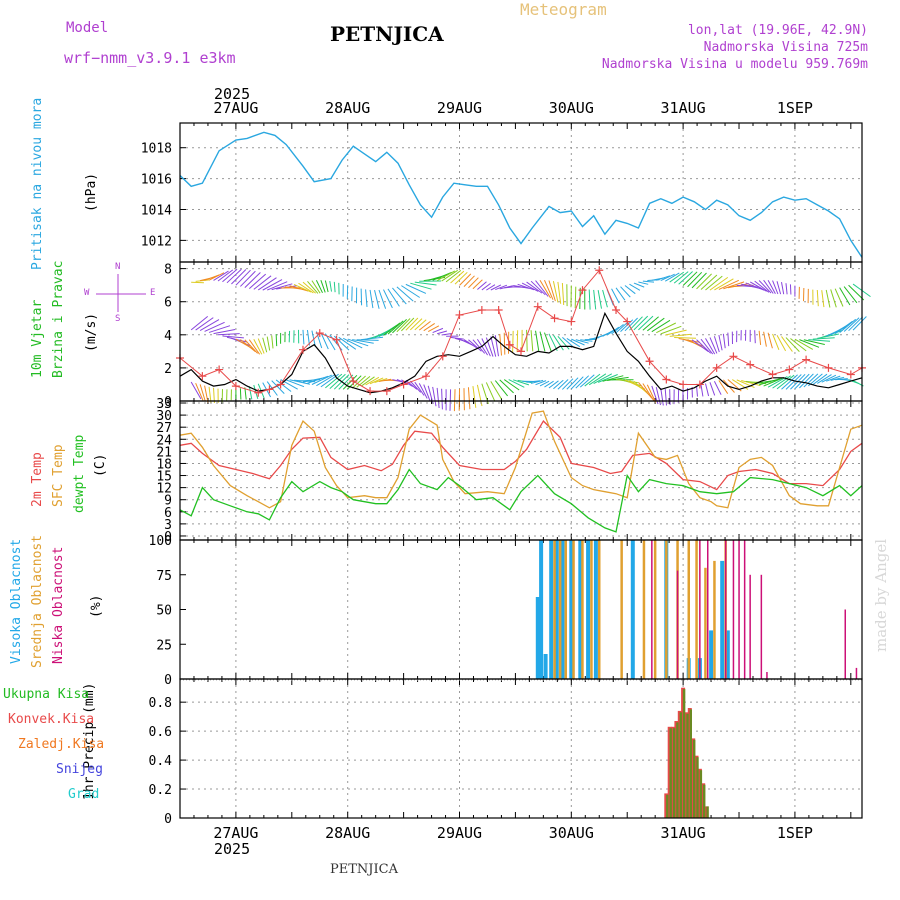  What do you see at coordinates (160, 732) in the screenshot?
I see `y-tick-label: 0.6` at bounding box center [160, 732].